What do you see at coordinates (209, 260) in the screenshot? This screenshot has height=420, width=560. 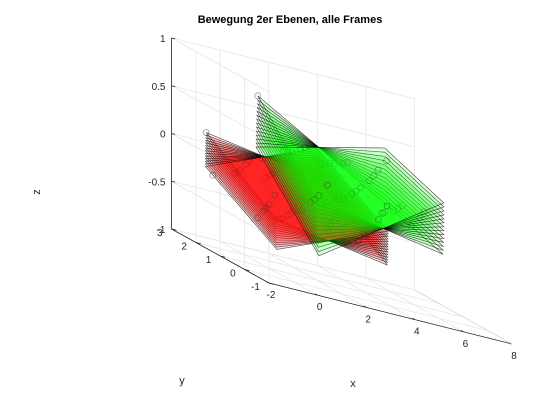 I see `y-tick-label: 1` at bounding box center [209, 260].